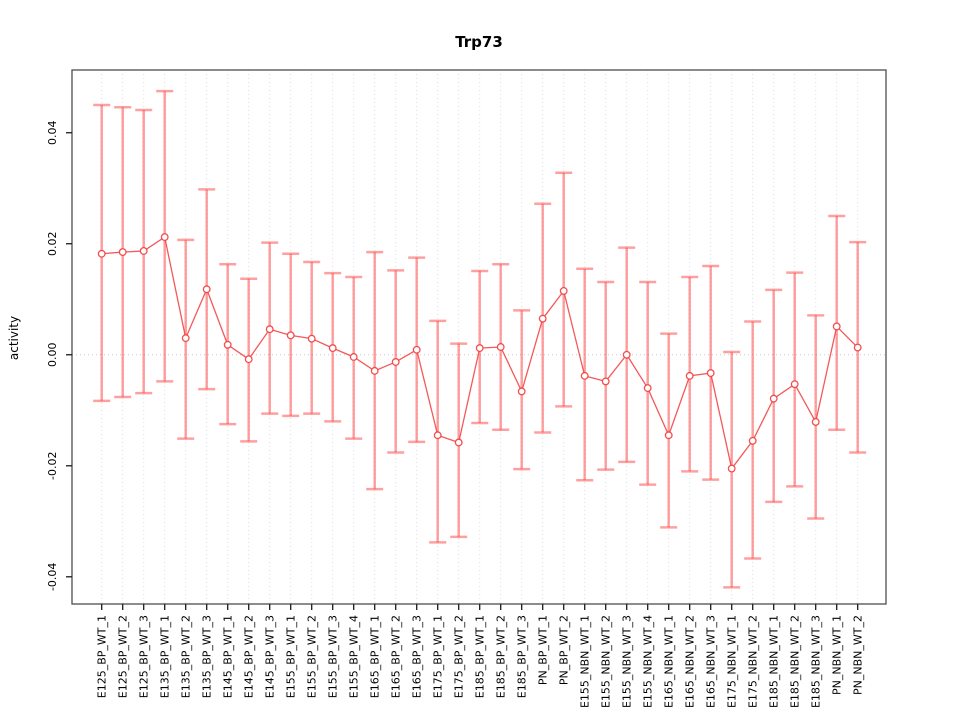  I want to click on x-tick-label: E145_BP_WT_1, so click(228, 656).